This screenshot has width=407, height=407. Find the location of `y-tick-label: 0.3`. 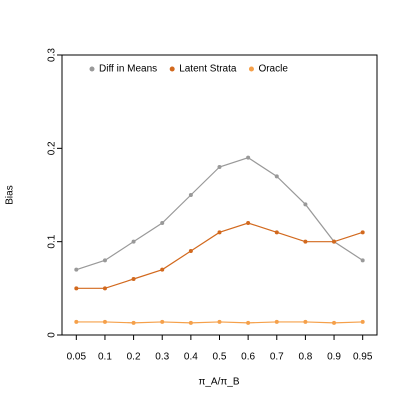

y-tick-label: 0.3 is located at coordinates (52, 55).